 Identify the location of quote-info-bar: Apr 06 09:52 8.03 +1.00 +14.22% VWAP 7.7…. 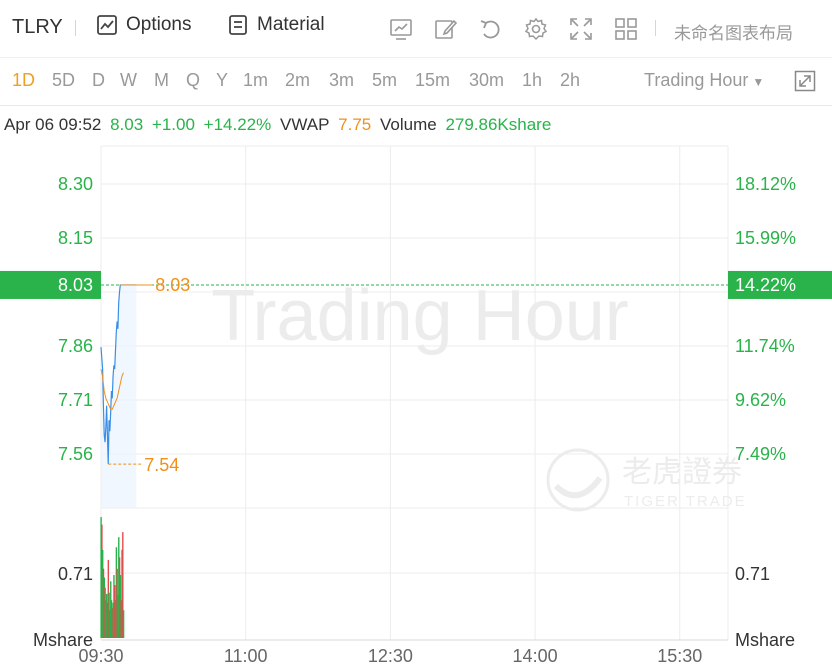
(279, 125).